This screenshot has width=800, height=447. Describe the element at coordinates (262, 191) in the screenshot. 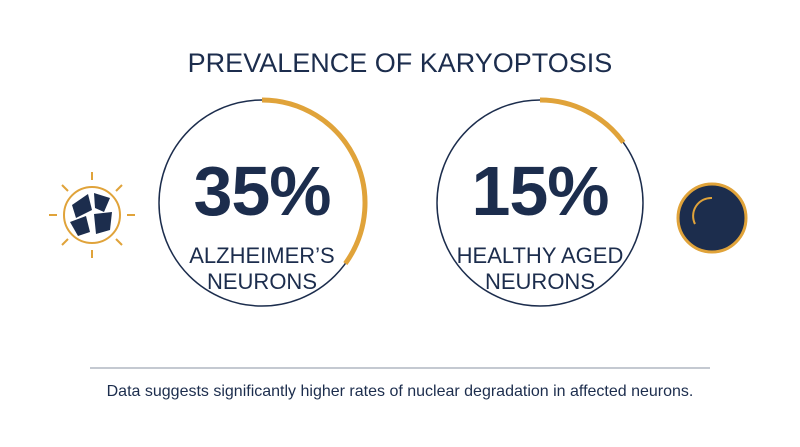

I see `value-label: 35%` at that location.